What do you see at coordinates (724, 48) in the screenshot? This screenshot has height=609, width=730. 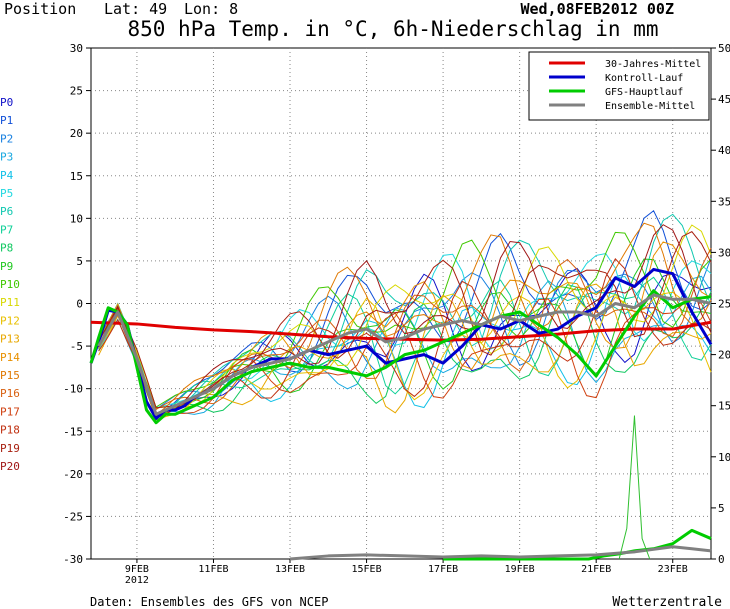 I see `right-tick-label: 50` at bounding box center [724, 48].